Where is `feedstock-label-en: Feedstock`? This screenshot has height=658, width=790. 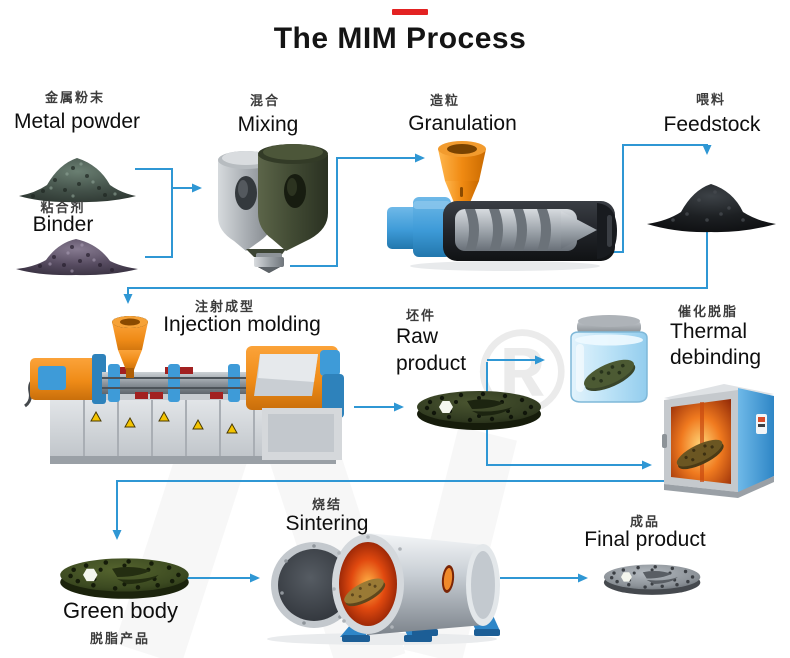 feedstock-label-en: Feedstock is located at coordinates (712, 124).